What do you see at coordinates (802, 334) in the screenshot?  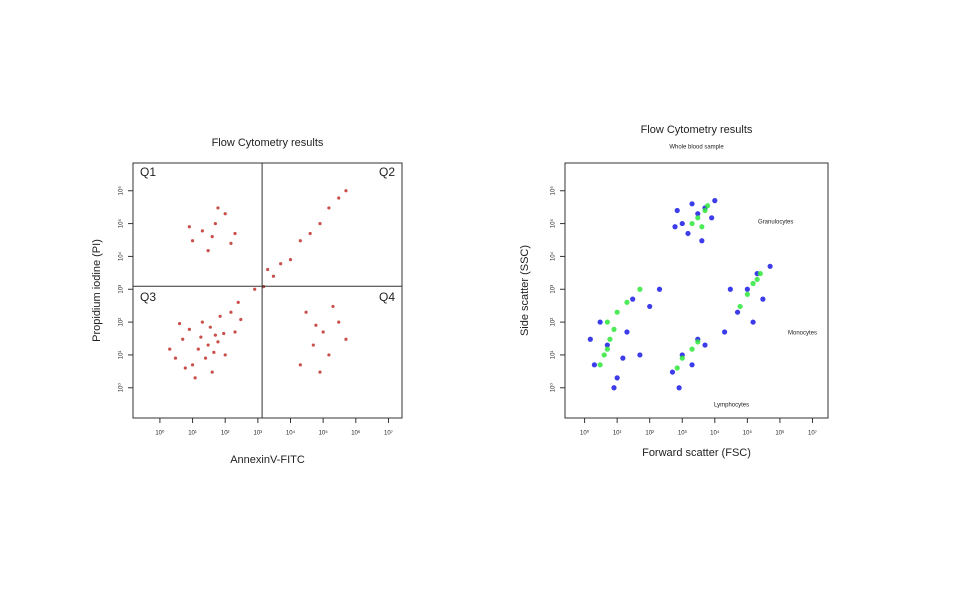 I see `annotation: Monocytes` at bounding box center [802, 334].